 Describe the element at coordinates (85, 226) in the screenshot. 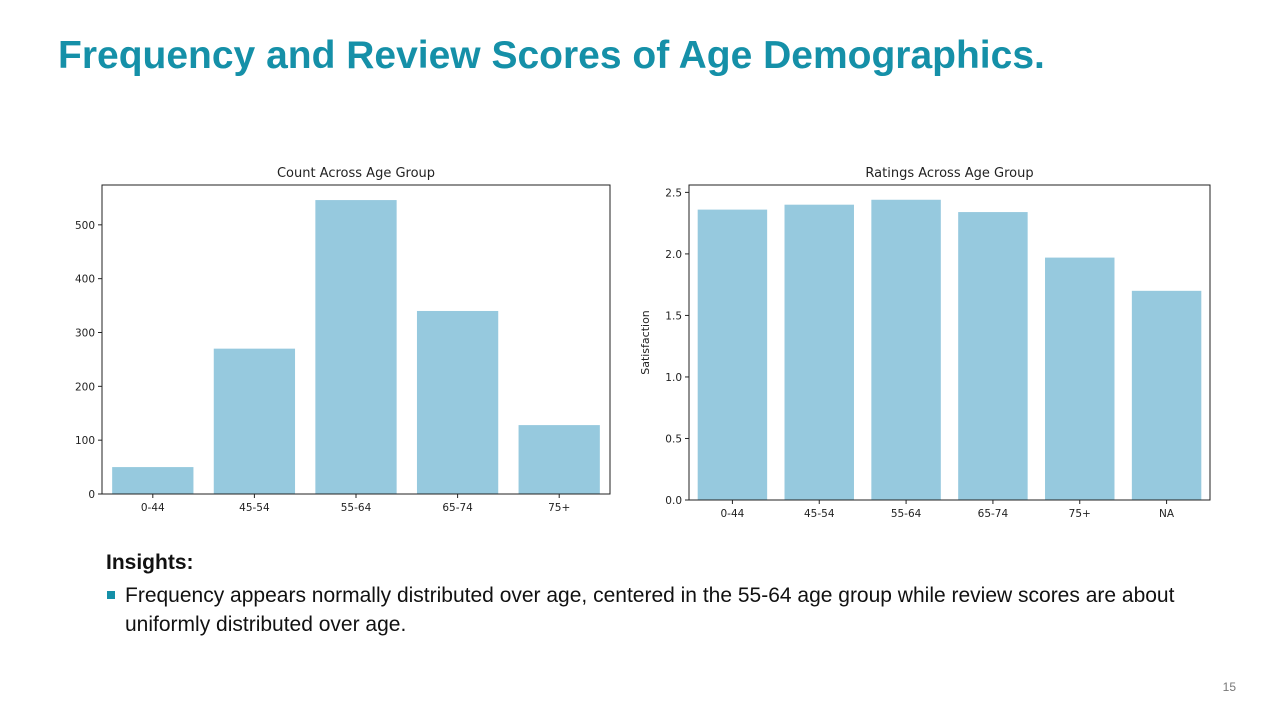

I see `chart-0-y-tick-label: 500` at that location.